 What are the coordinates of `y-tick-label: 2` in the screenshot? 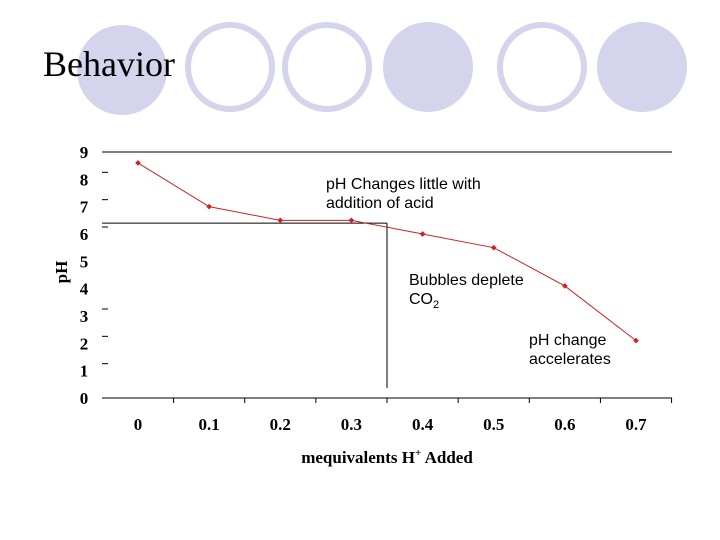 It's located at (84, 343).